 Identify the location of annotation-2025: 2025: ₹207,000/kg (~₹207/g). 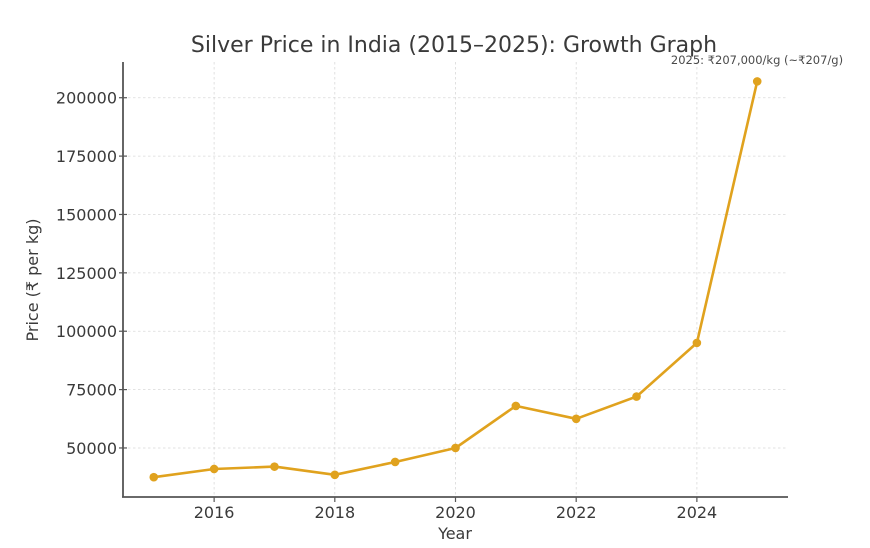
(757, 60).